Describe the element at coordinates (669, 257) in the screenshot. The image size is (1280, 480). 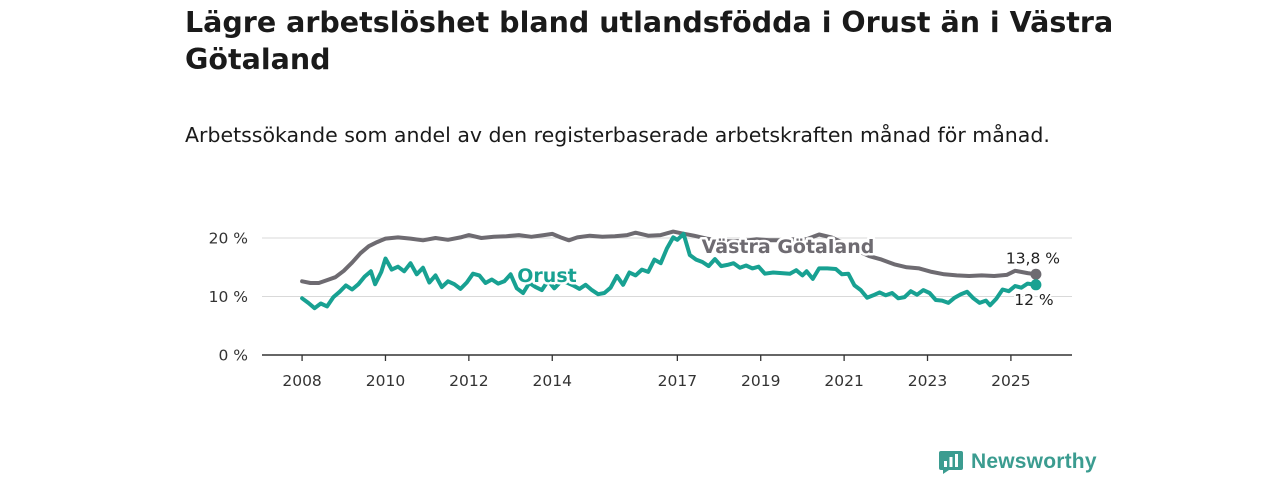
I see `series-line-v-stra-g-taland` at that location.